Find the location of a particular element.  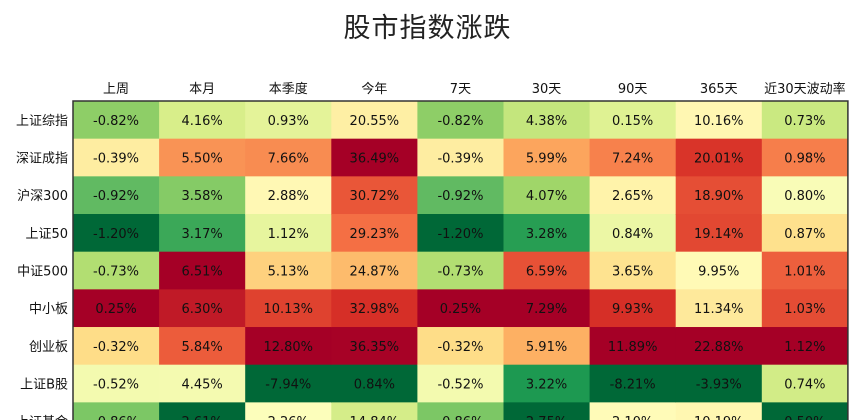

cell-value-label: 5.91% is located at coordinates (546, 347).